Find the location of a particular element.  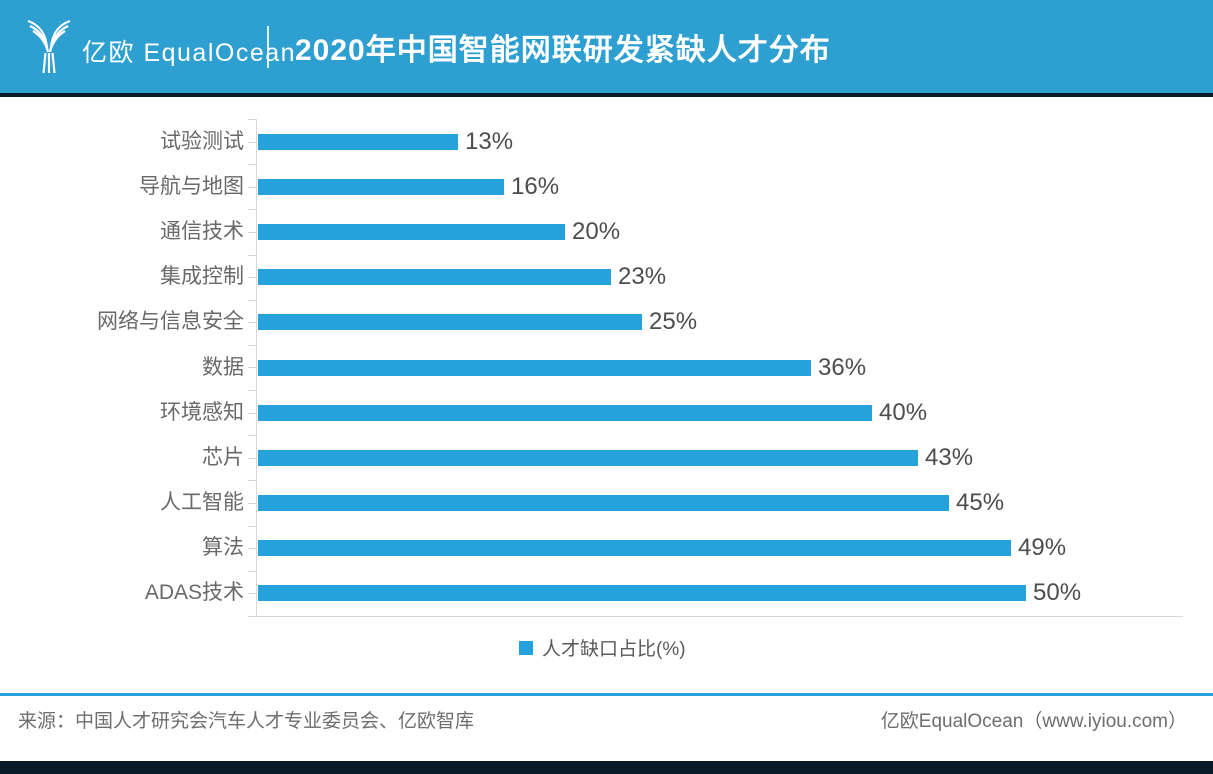

category-label: 算法 is located at coordinates (223, 547).